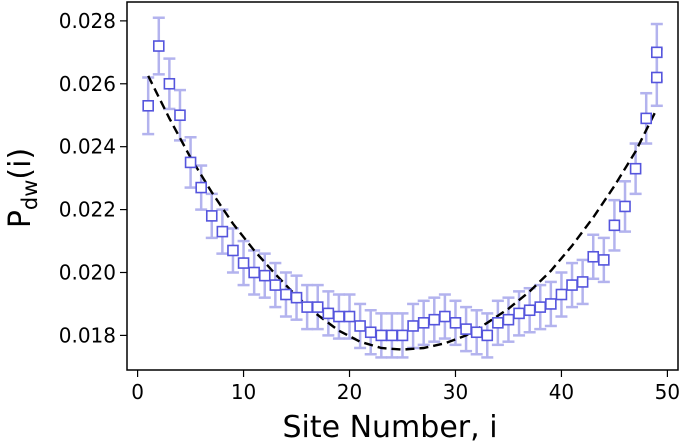  Describe the element at coordinates (87, 84) in the screenshot. I see `y-tick-label: 0.026` at that location.